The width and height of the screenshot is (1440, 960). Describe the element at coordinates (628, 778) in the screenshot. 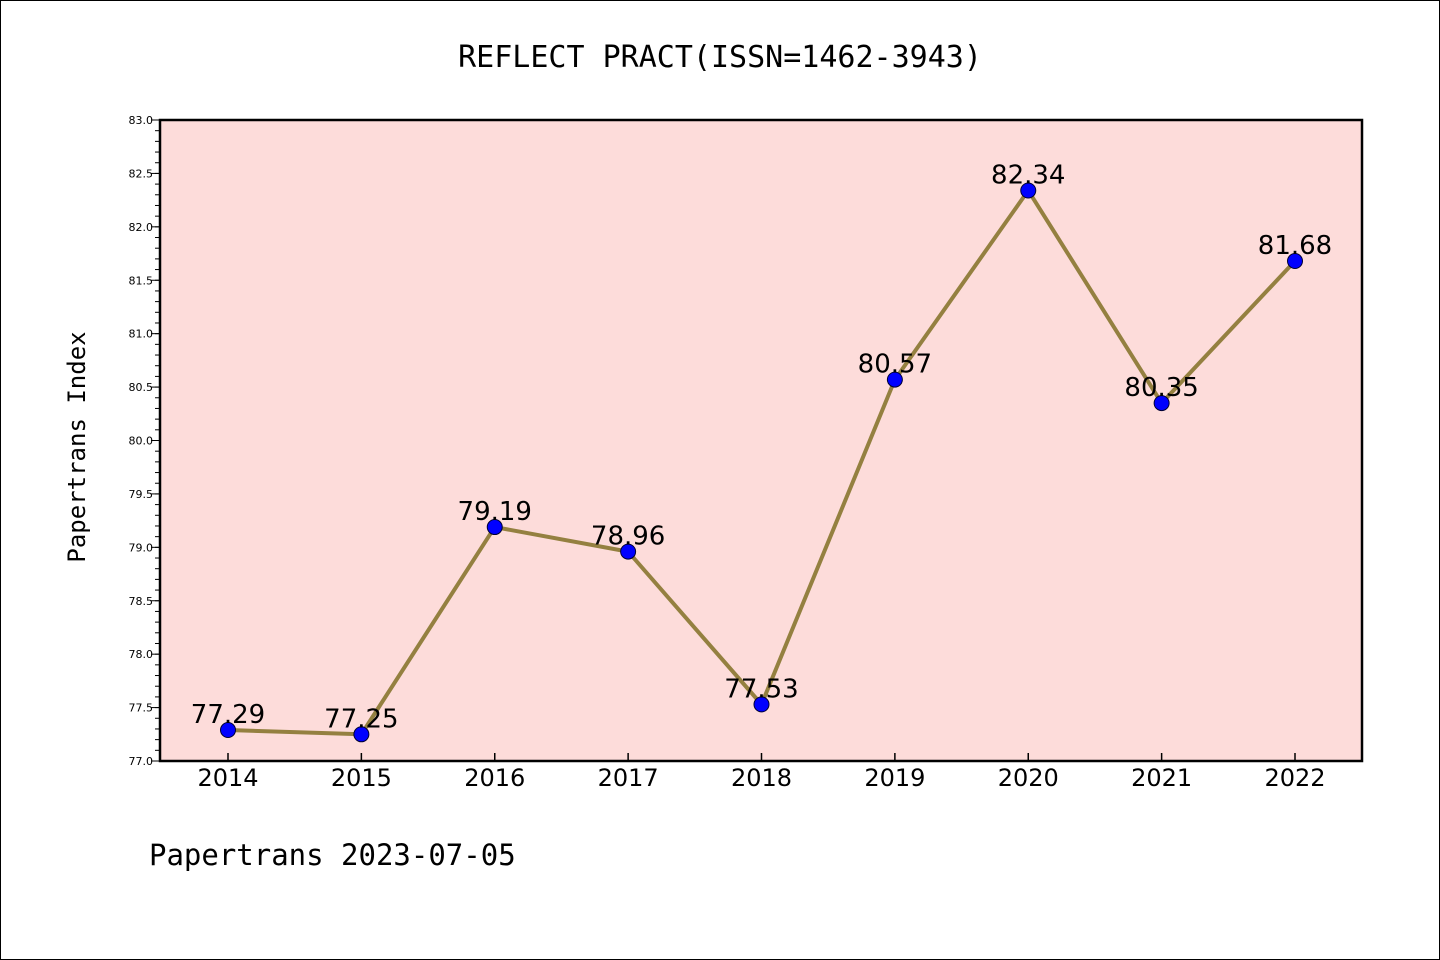

I see `x-tick-label: 2017` at that location.